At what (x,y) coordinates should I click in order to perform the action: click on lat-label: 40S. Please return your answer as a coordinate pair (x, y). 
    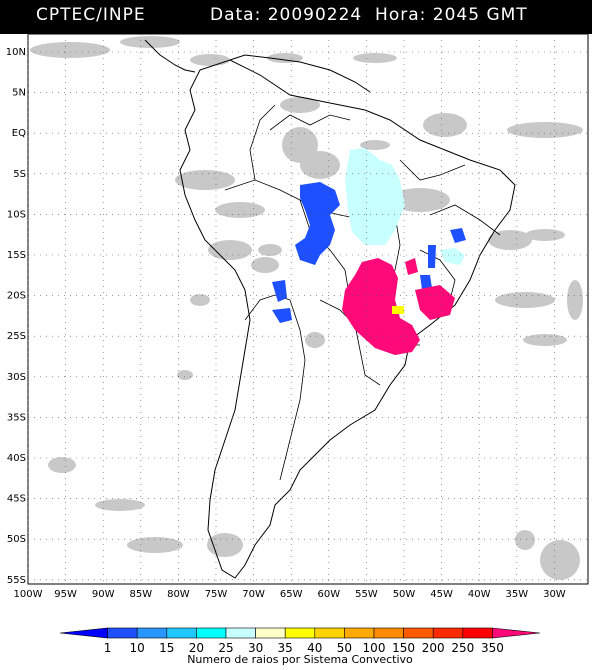
    Looking at the image, I should click on (16, 458).